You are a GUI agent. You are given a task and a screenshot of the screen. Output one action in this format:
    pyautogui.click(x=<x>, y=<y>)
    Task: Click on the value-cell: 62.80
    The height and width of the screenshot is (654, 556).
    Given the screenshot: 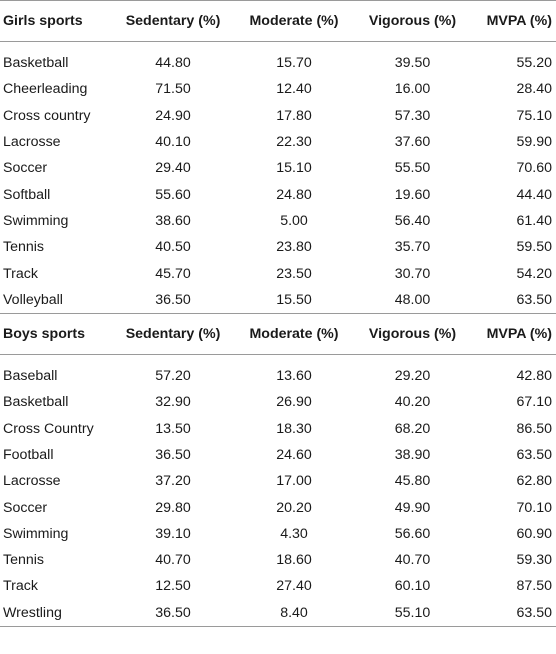 What is the action you would take?
    pyautogui.click(x=534, y=481)
    